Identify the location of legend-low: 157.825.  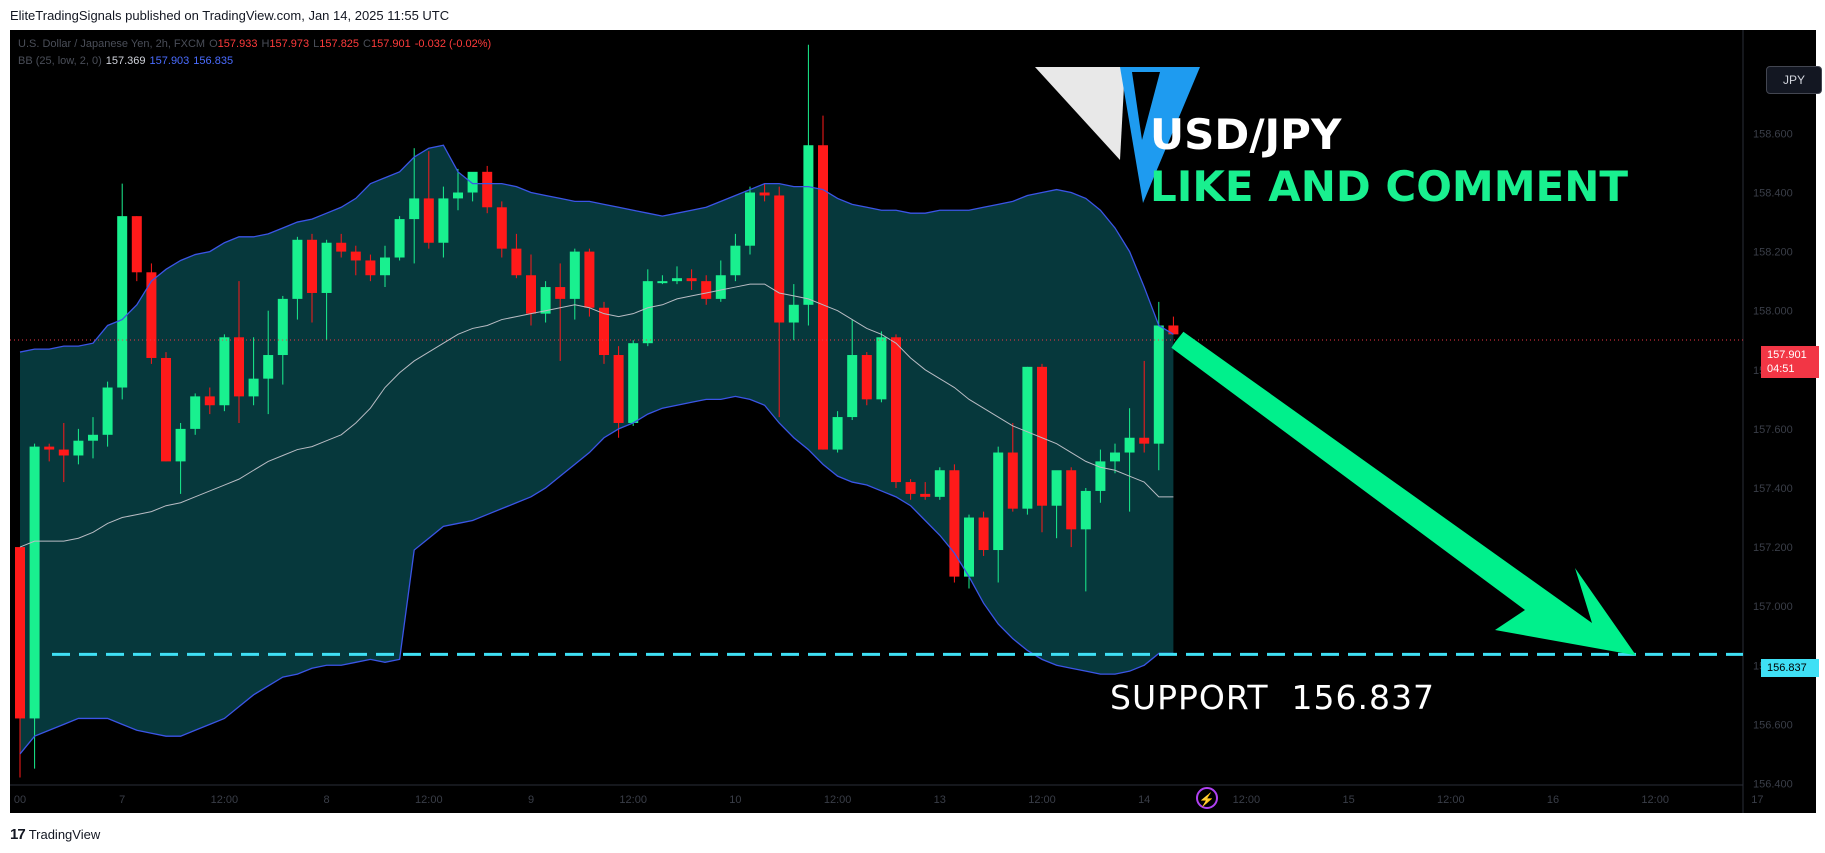
(339, 44).